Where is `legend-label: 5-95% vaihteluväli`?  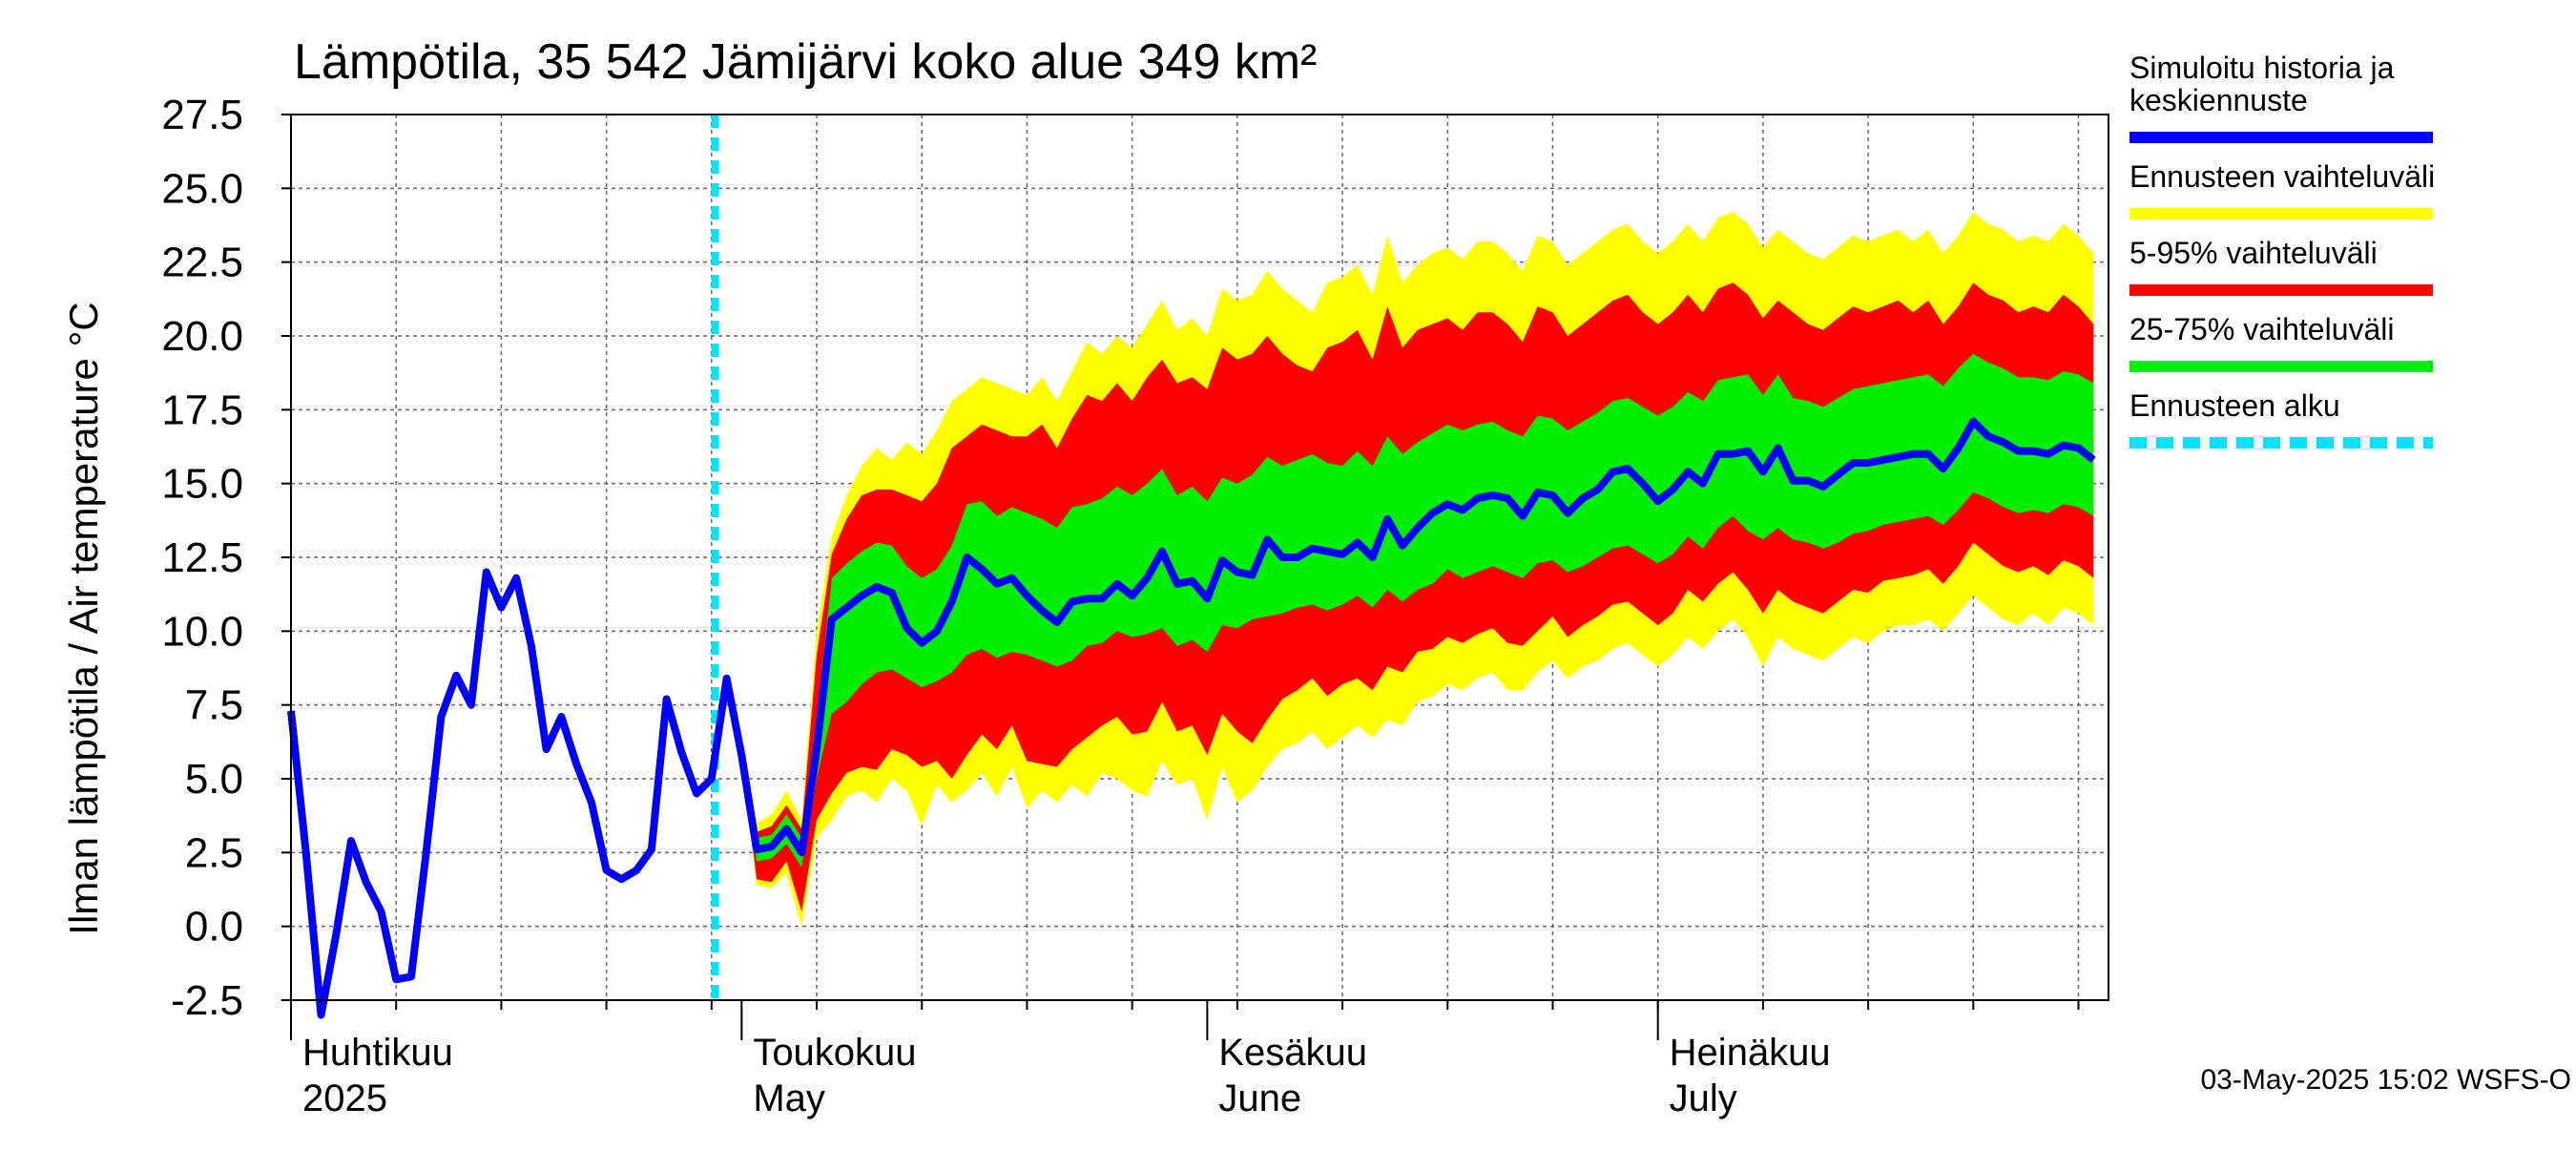
legend-label: 5-95% vaihteluväli is located at coordinates (2253, 253).